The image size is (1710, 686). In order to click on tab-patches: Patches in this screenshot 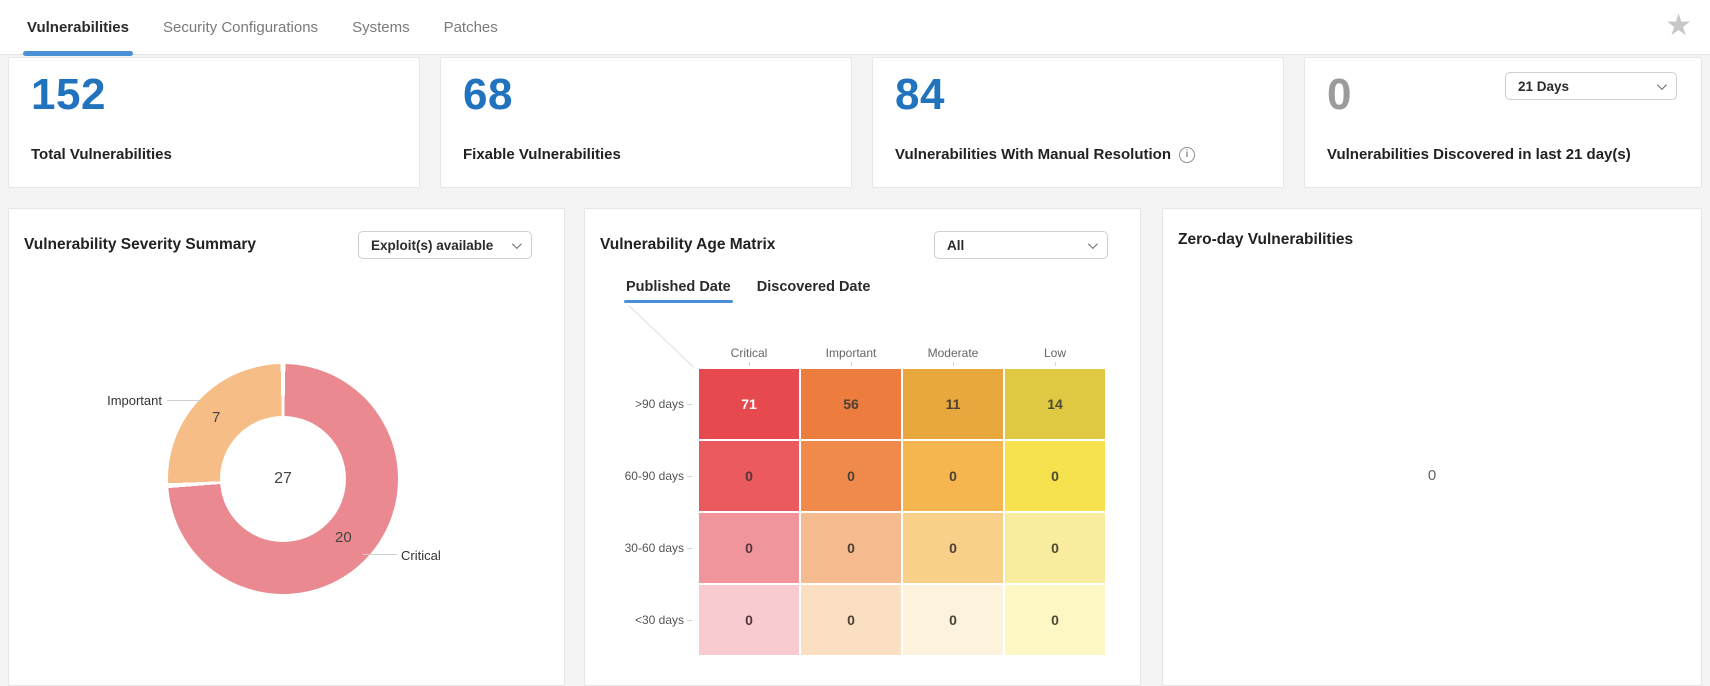, I will do `click(471, 27)`.